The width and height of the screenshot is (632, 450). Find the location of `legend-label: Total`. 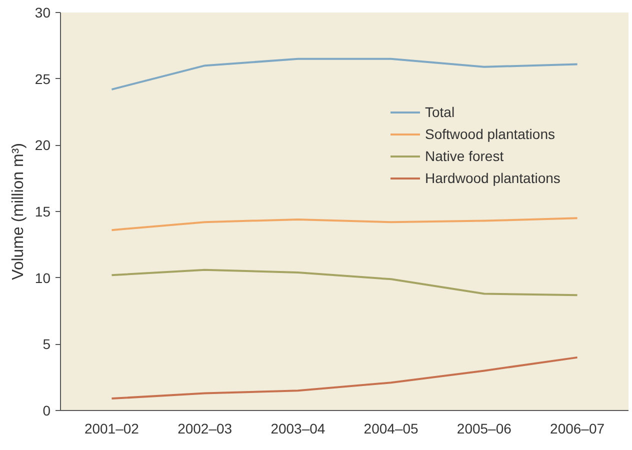

legend-label: Total is located at coordinates (440, 112).